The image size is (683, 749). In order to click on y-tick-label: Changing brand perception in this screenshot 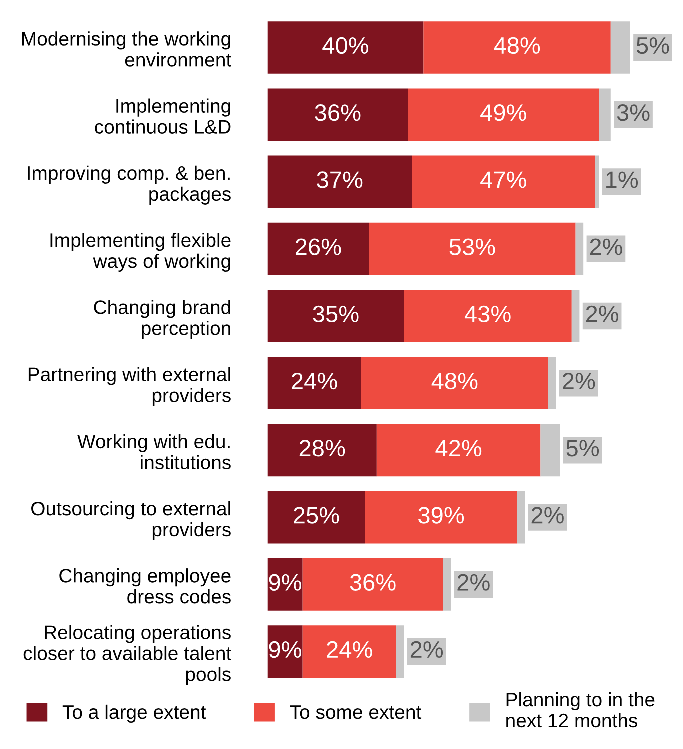, I will do `click(162, 320)`.